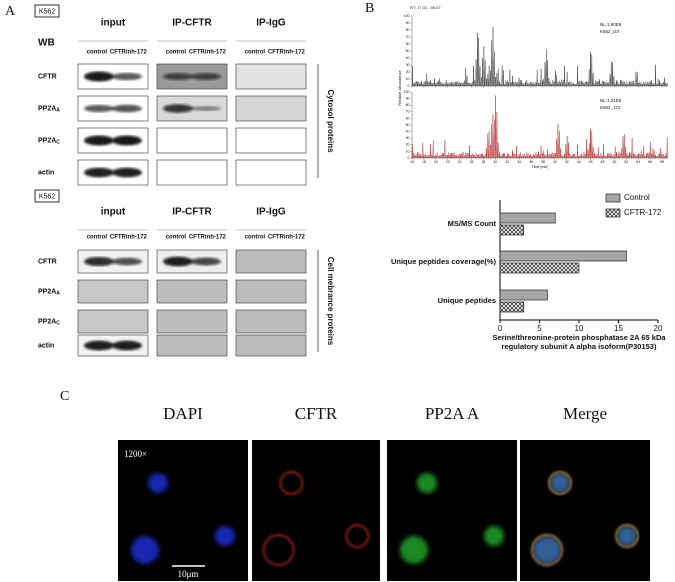 This screenshot has width=675, height=582. Describe the element at coordinates (626, 162) in the screenshot. I see `x-tick-label: 52` at that location.